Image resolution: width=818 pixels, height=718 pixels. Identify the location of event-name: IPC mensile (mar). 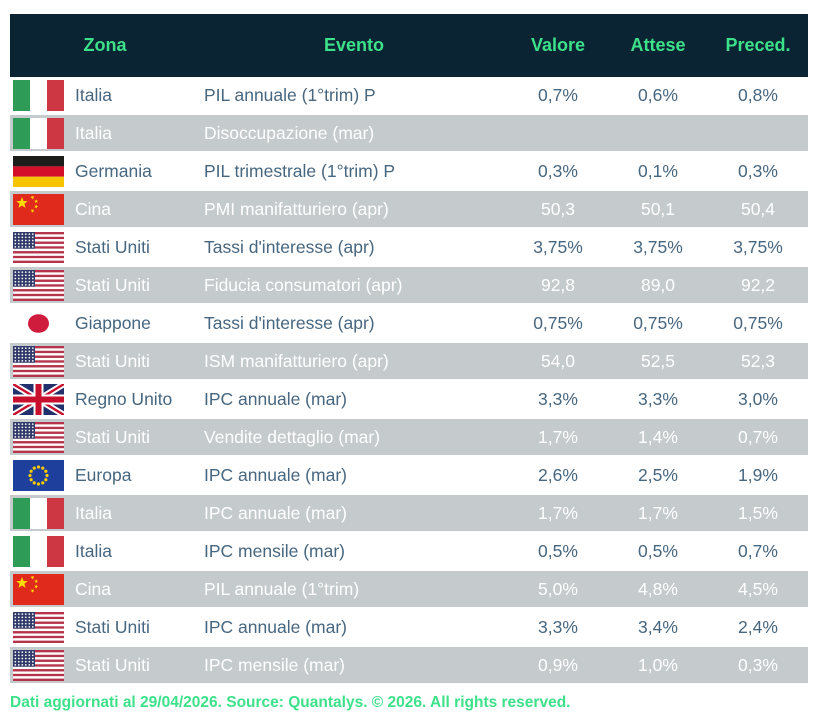
(274, 664).